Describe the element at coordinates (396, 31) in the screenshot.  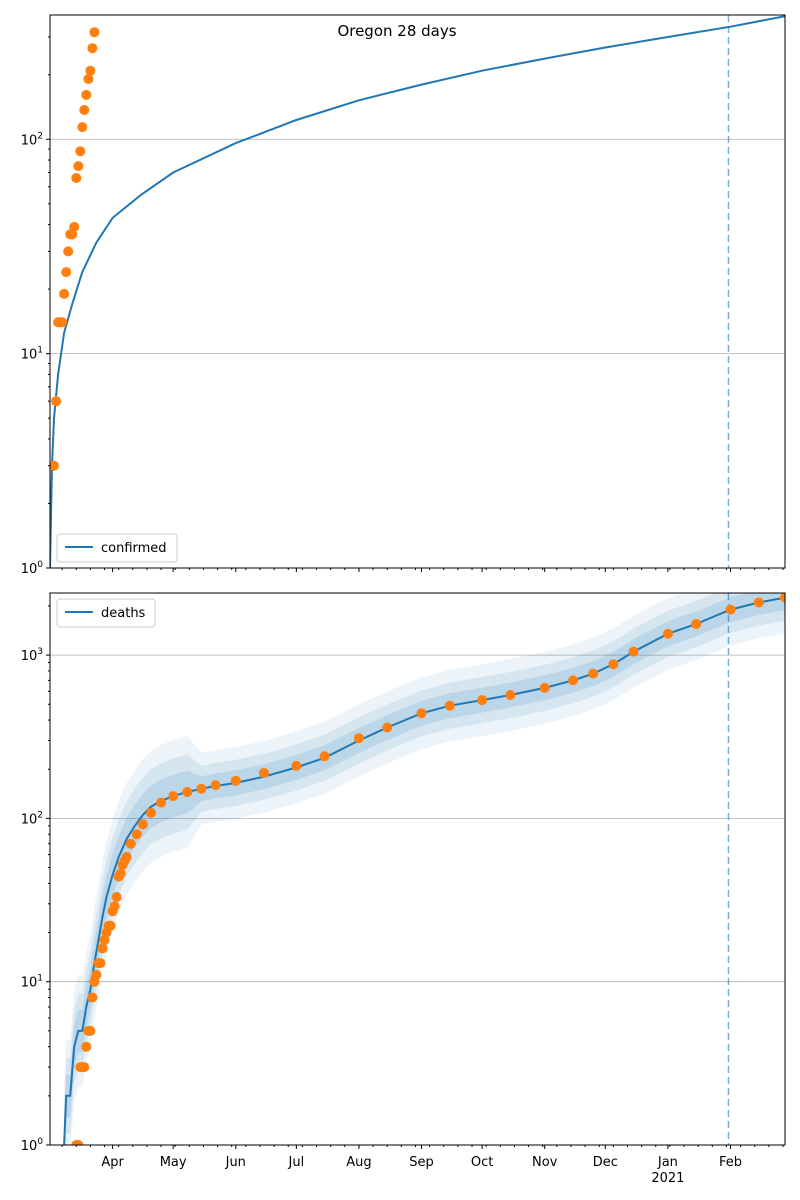
I see `chart-title: Oregon 28 days` at that location.